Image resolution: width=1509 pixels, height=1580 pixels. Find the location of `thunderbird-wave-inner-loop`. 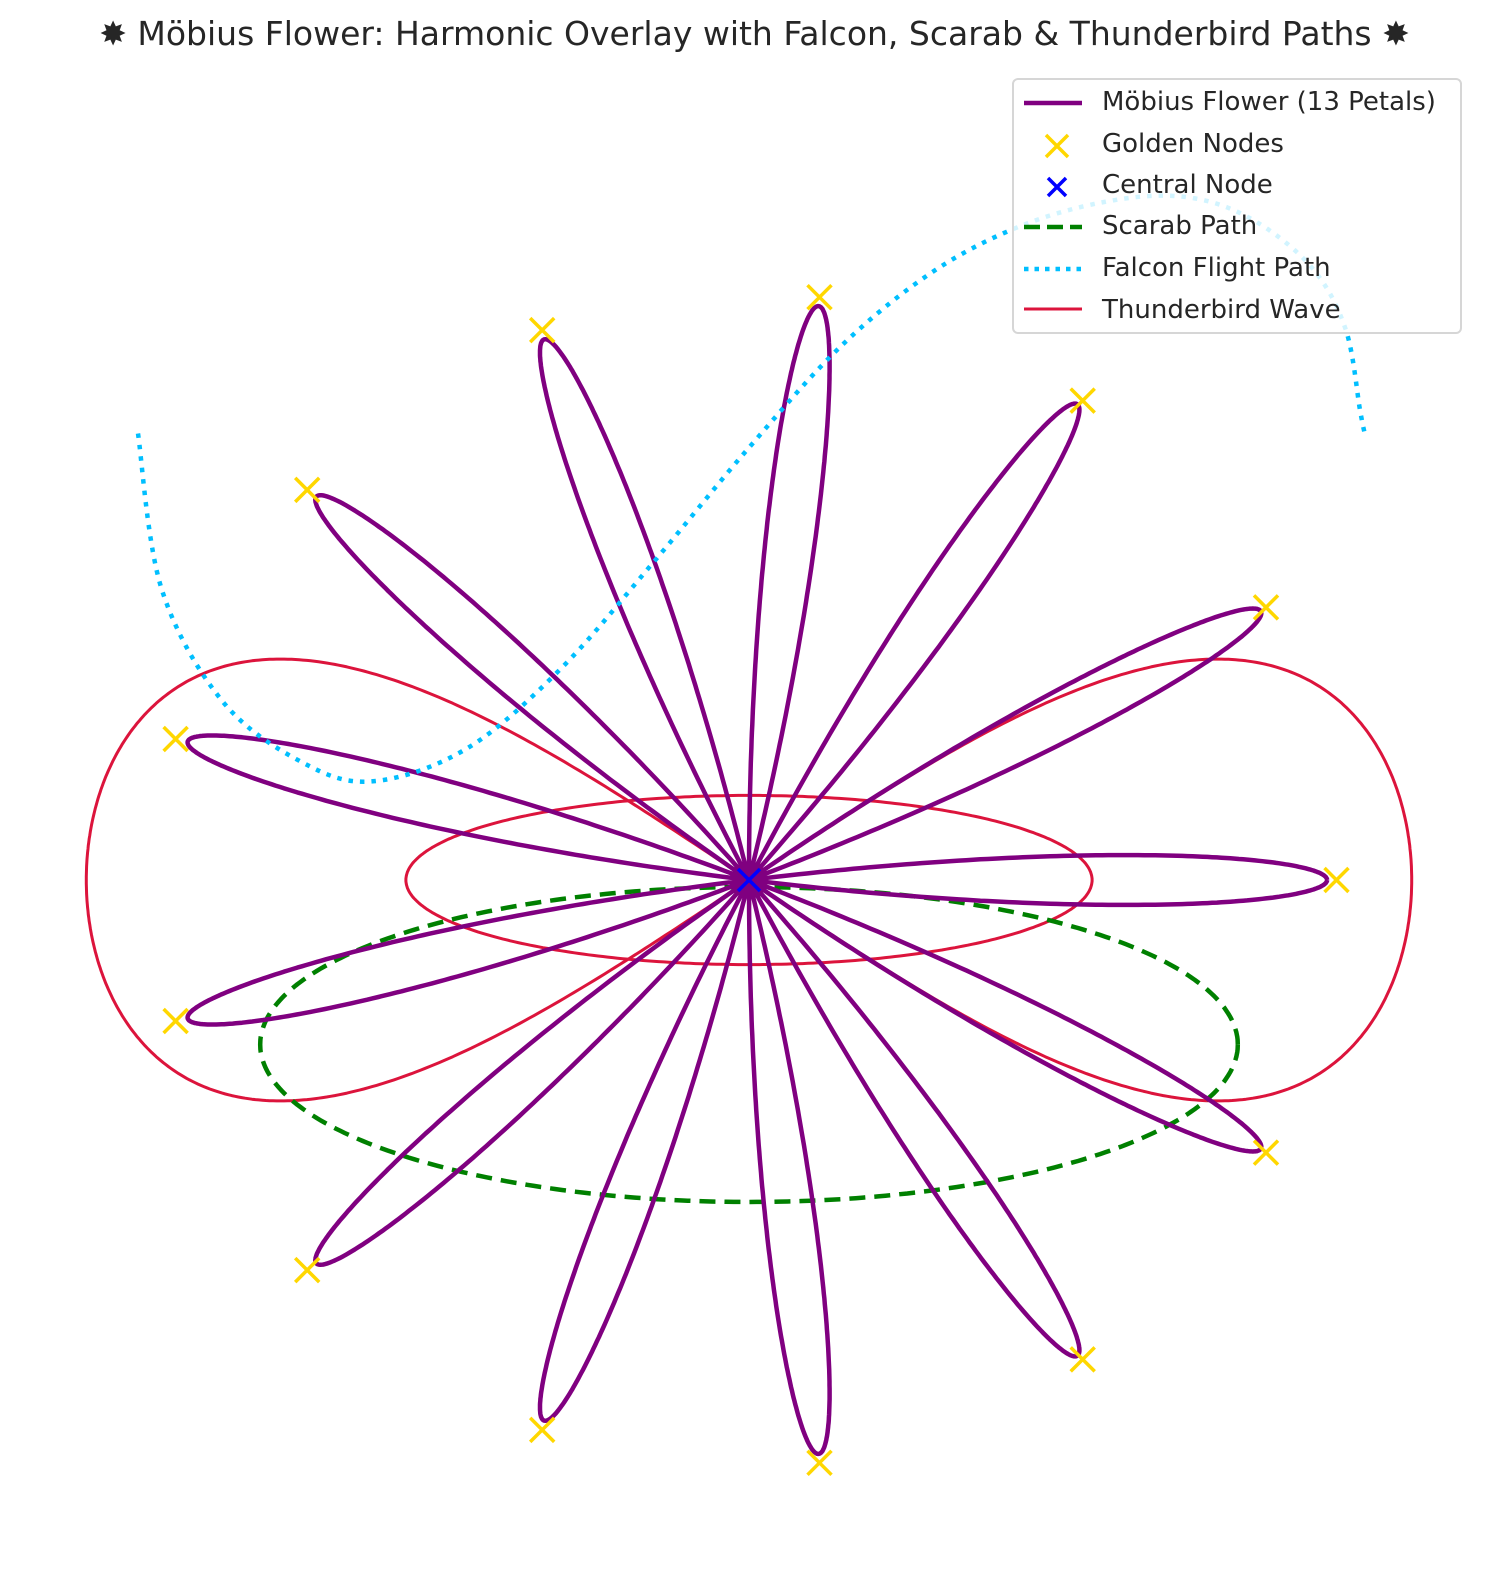

thunderbird-wave-inner-loop is located at coordinates (749, 880).